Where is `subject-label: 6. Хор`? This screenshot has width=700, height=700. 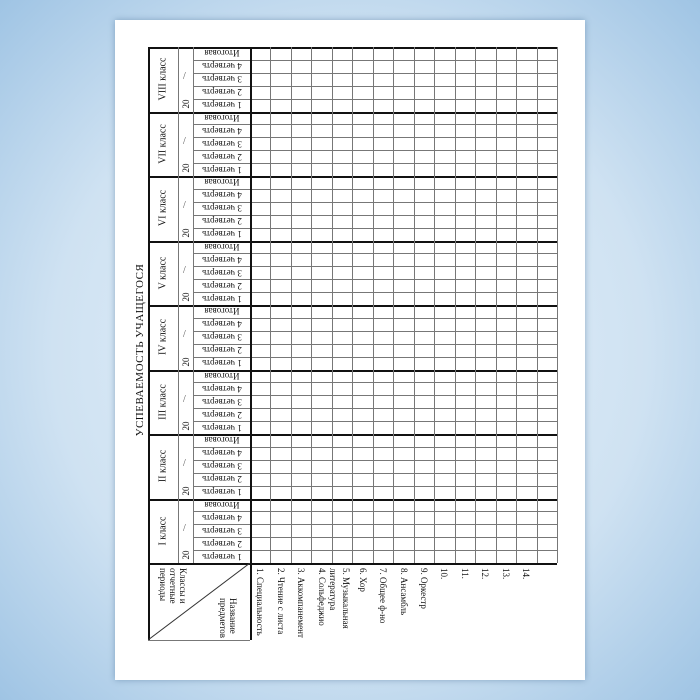
subject-label: 6. Хор is located at coordinates (362, 580).